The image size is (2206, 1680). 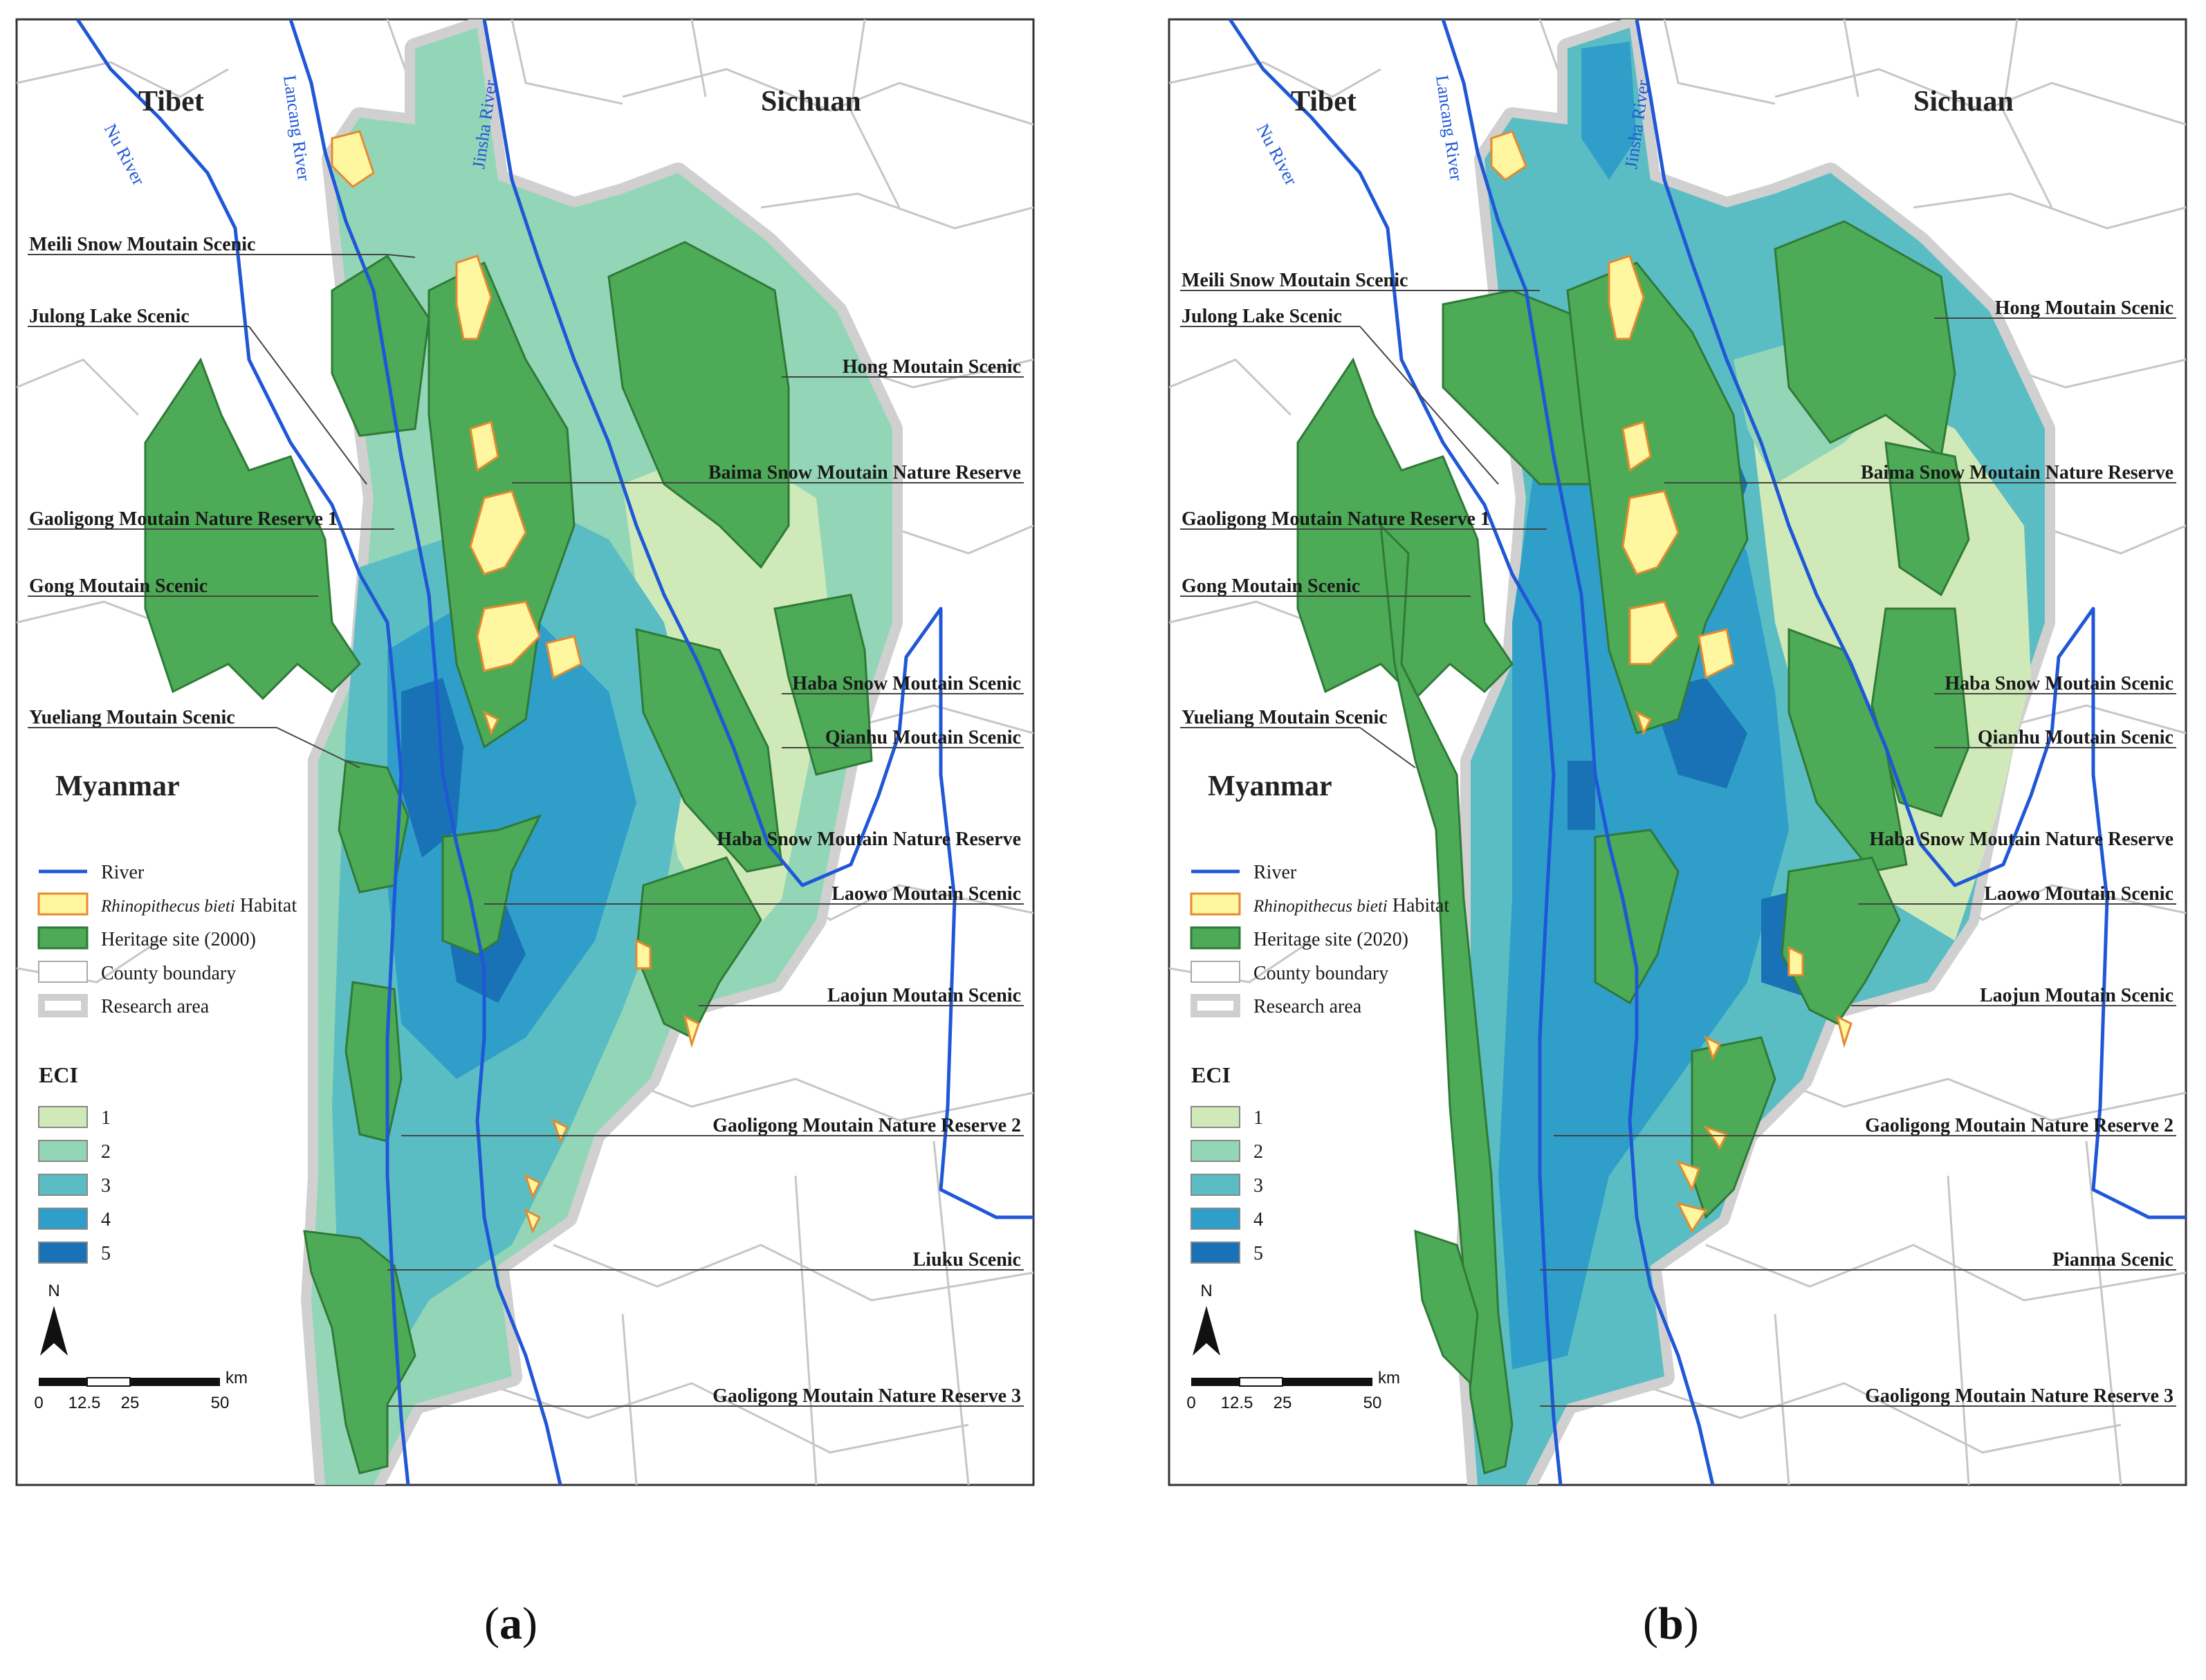 I want to click on caption-b: (b), so click(x=1671, y=1623).